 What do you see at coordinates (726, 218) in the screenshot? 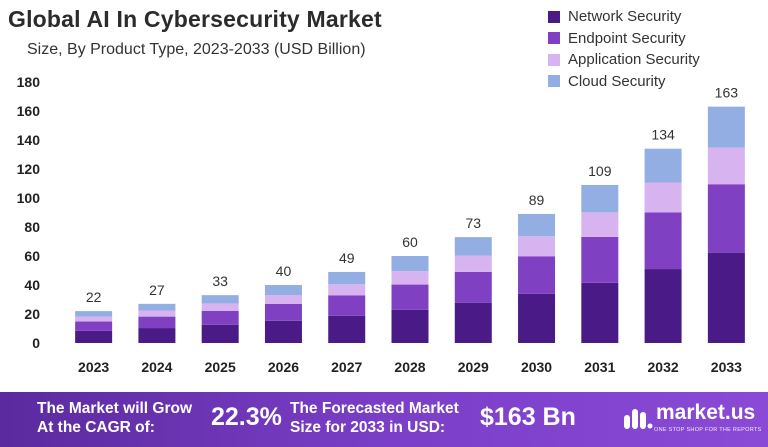
I see `bar-endpoint-security-2033` at bounding box center [726, 218].